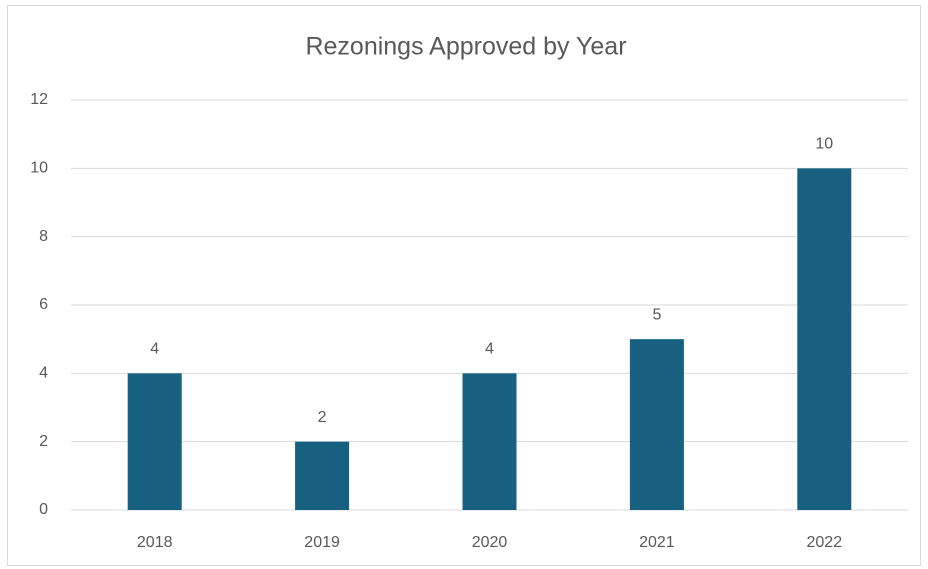 Image resolution: width=928 pixels, height=569 pixels. Describe the element at coordinates (43, 304) in the screenshot. I see `y-tick-label: 6` at that location.